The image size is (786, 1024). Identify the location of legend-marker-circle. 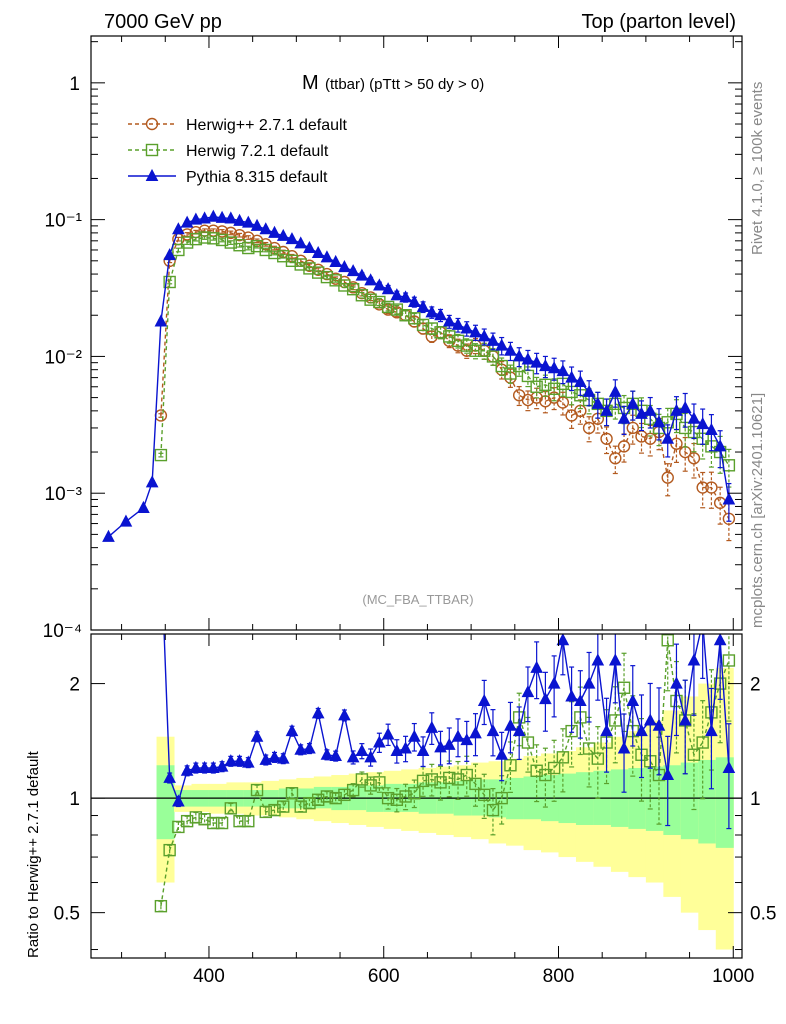
(152, 124).